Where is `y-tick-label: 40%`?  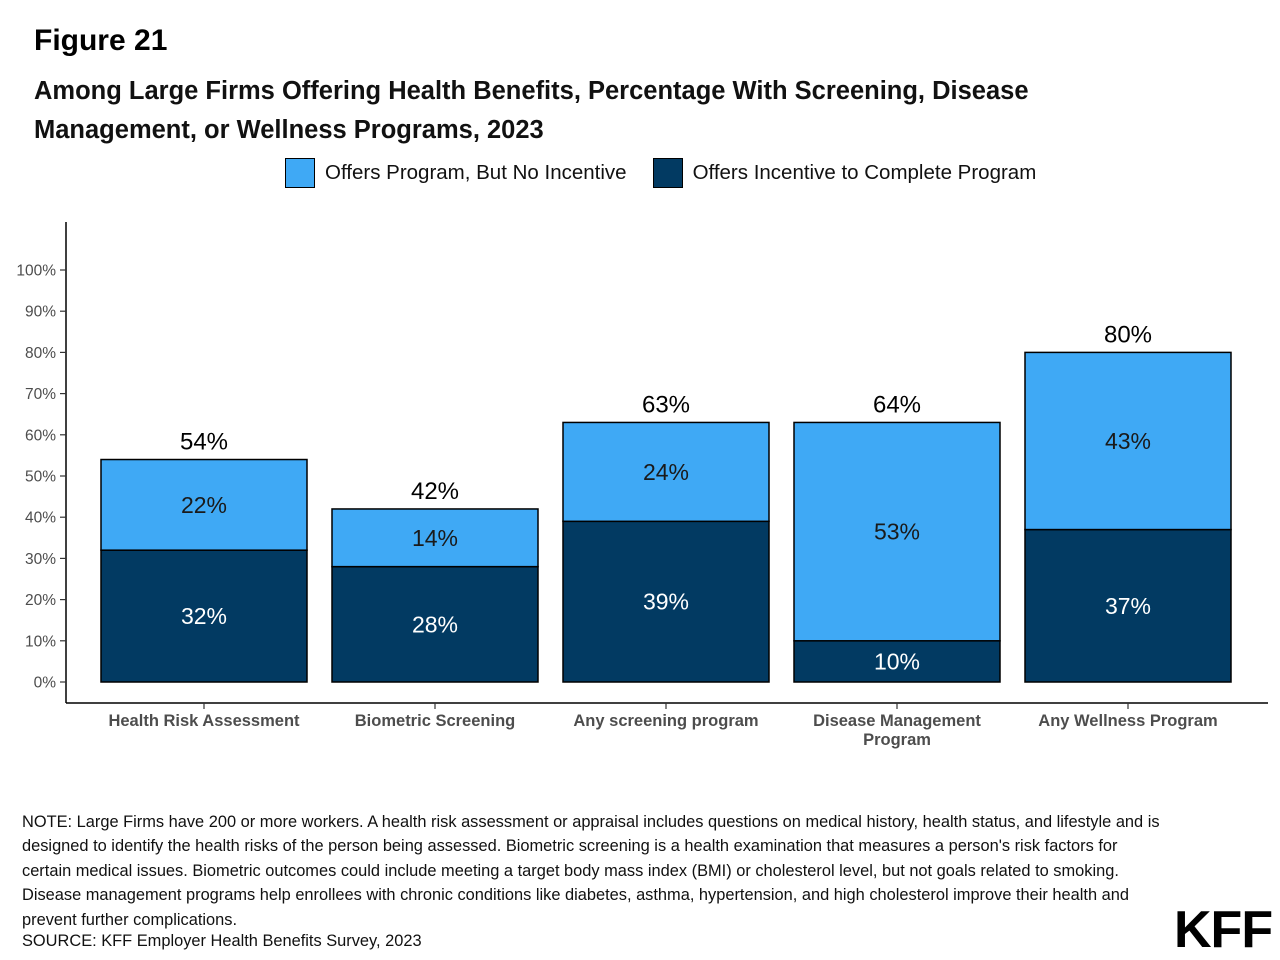 y-tick-label: 40% is located at coordinates (40, 518).